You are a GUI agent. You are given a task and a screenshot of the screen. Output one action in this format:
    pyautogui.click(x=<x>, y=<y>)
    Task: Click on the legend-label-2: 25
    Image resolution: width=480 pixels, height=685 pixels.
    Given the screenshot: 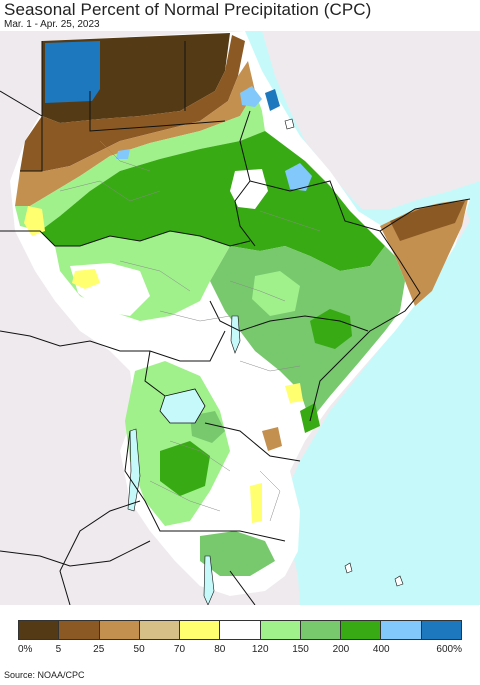 What is the action you would take?
    pyautogui.click(x=99, y=649)
    